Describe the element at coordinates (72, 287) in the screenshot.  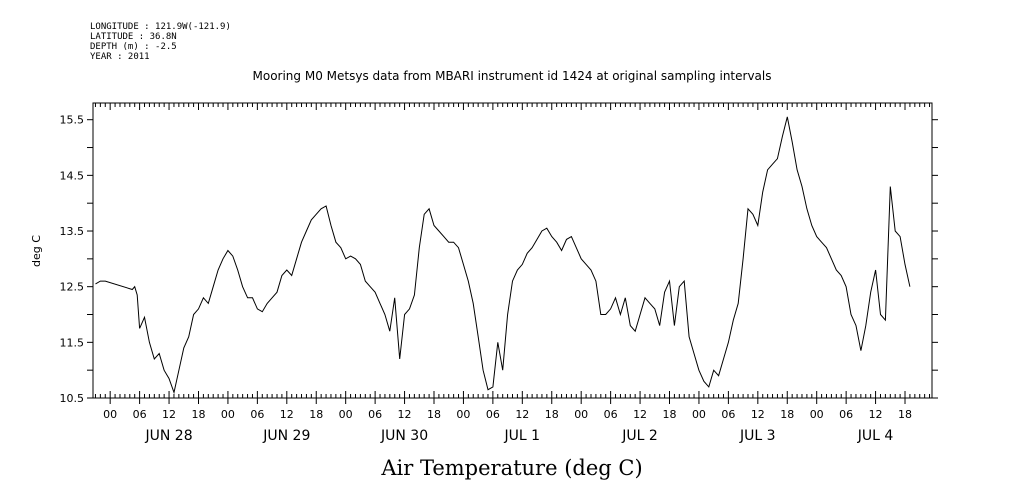
I see `y-tick-label: 12.5` at that location.